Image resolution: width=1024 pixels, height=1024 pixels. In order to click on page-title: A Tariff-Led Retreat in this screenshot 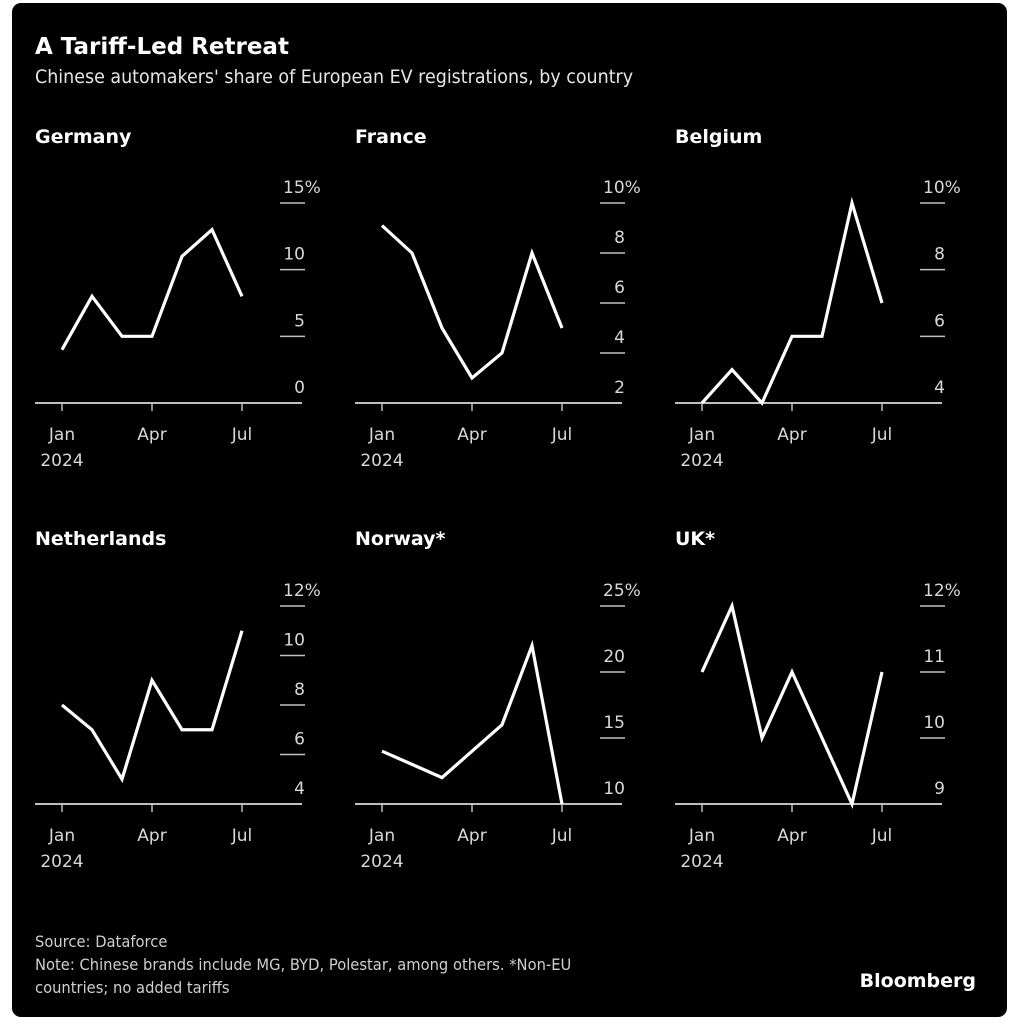, I will do `click(162, 47)`.